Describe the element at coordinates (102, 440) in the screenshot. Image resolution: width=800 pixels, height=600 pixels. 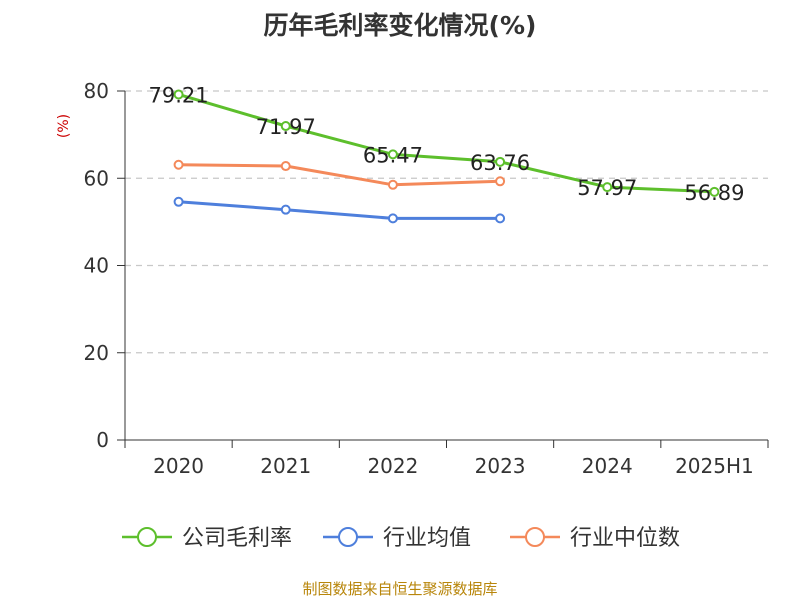
I see `y-tick-label-0: 0` at that location.